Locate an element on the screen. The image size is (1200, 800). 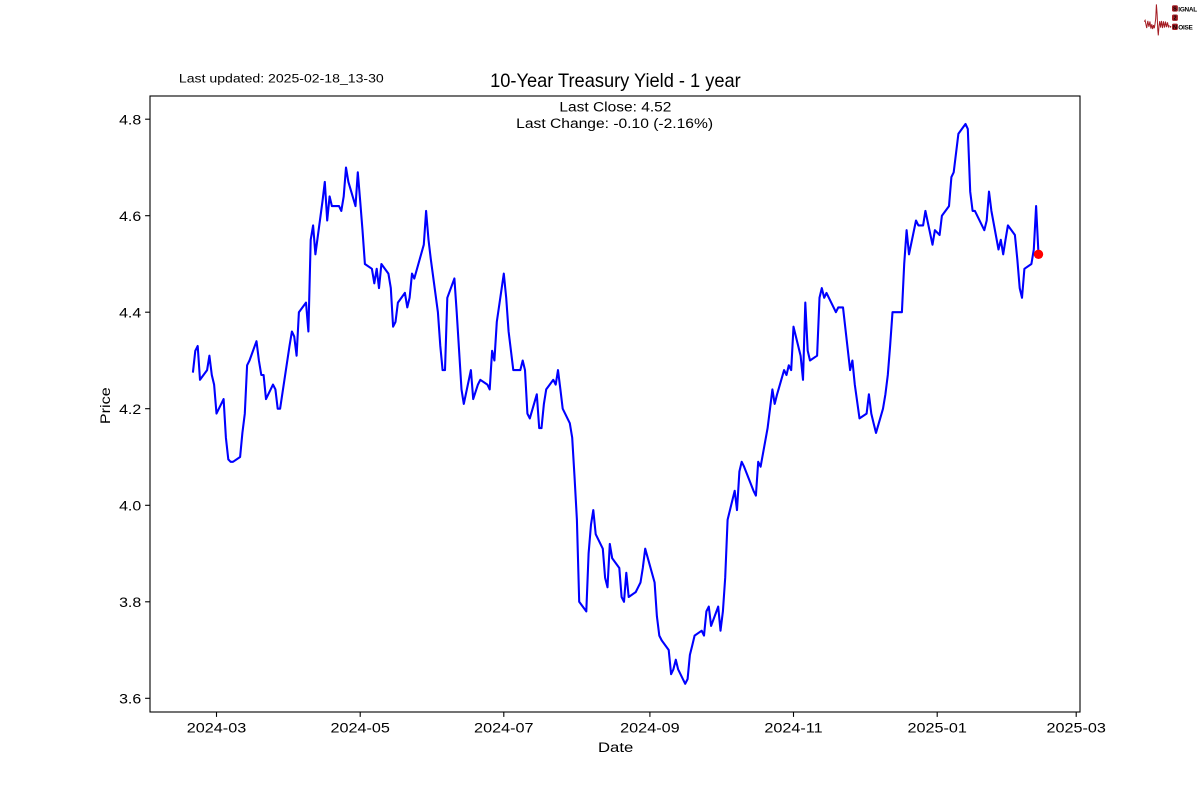
svg-text: 2025-01 is located at coordinates (936, 729).